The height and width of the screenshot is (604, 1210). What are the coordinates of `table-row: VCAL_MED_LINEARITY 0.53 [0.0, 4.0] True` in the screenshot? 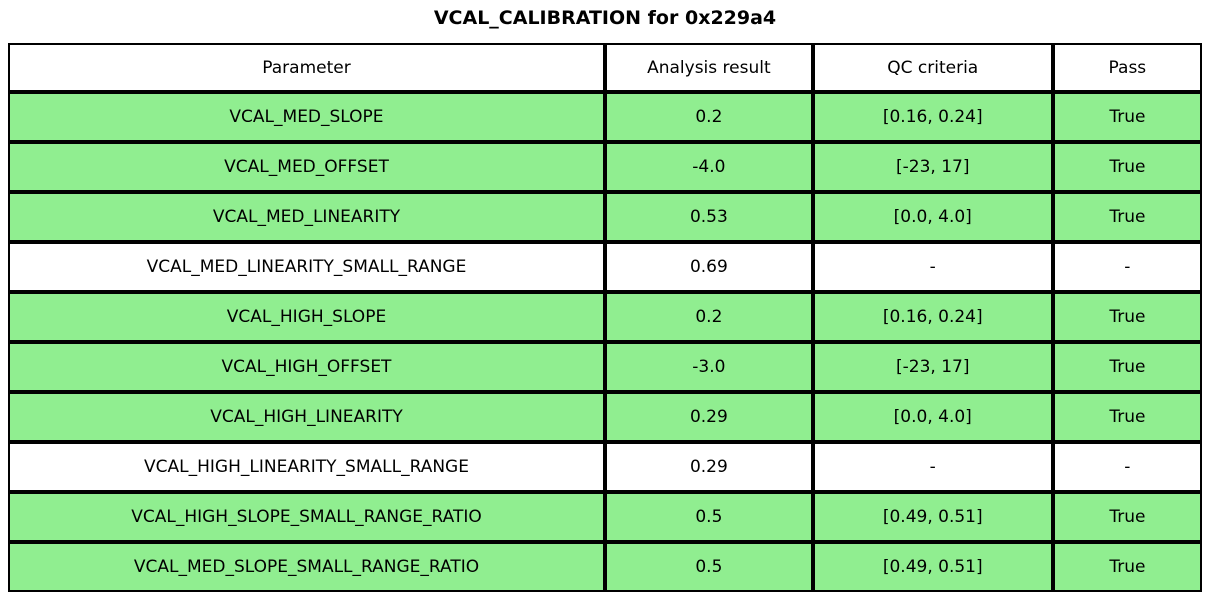 It's located at (605, 217).